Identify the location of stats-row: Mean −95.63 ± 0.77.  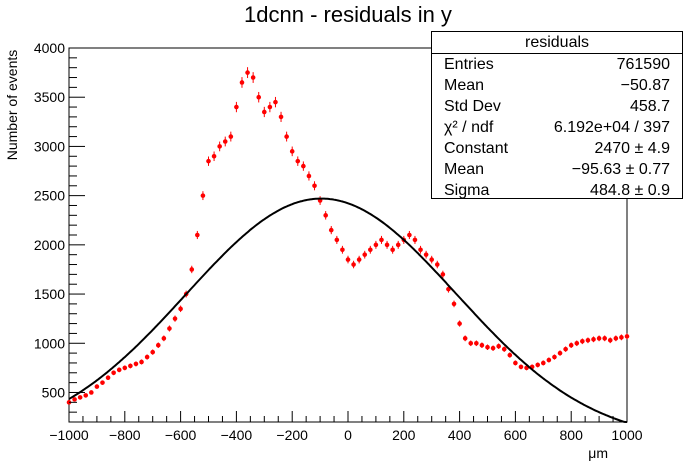
(557, 169).